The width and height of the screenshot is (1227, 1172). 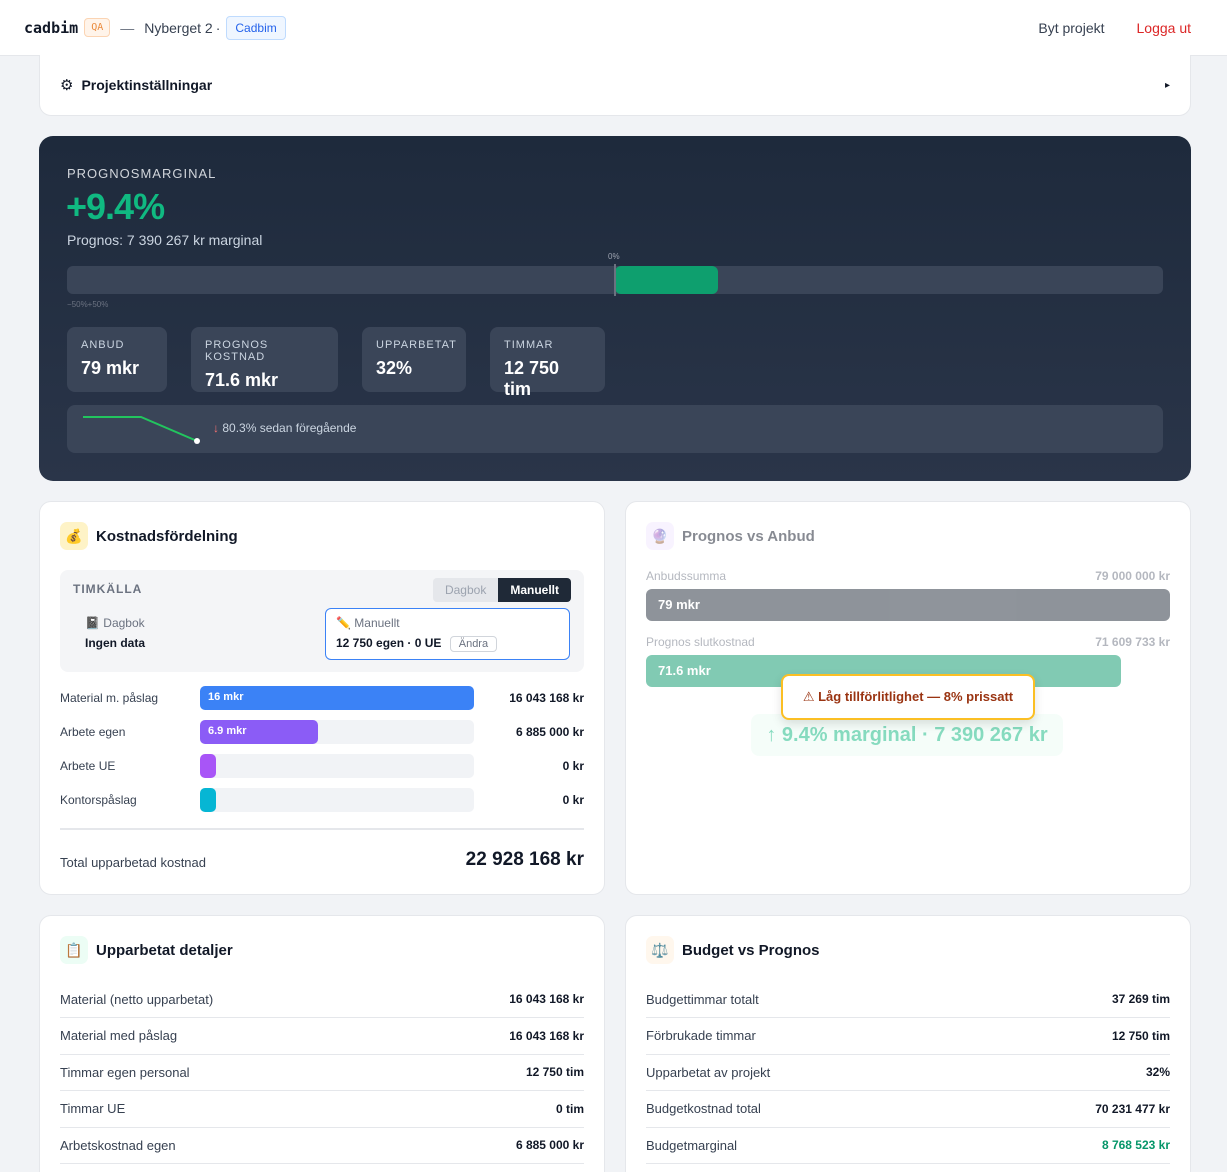 What do you see at coordinates (389, 643) in the screenshot?
I see `manual-source-value: 12 750 egen · 0 UE` at bounding box center [389, 643].